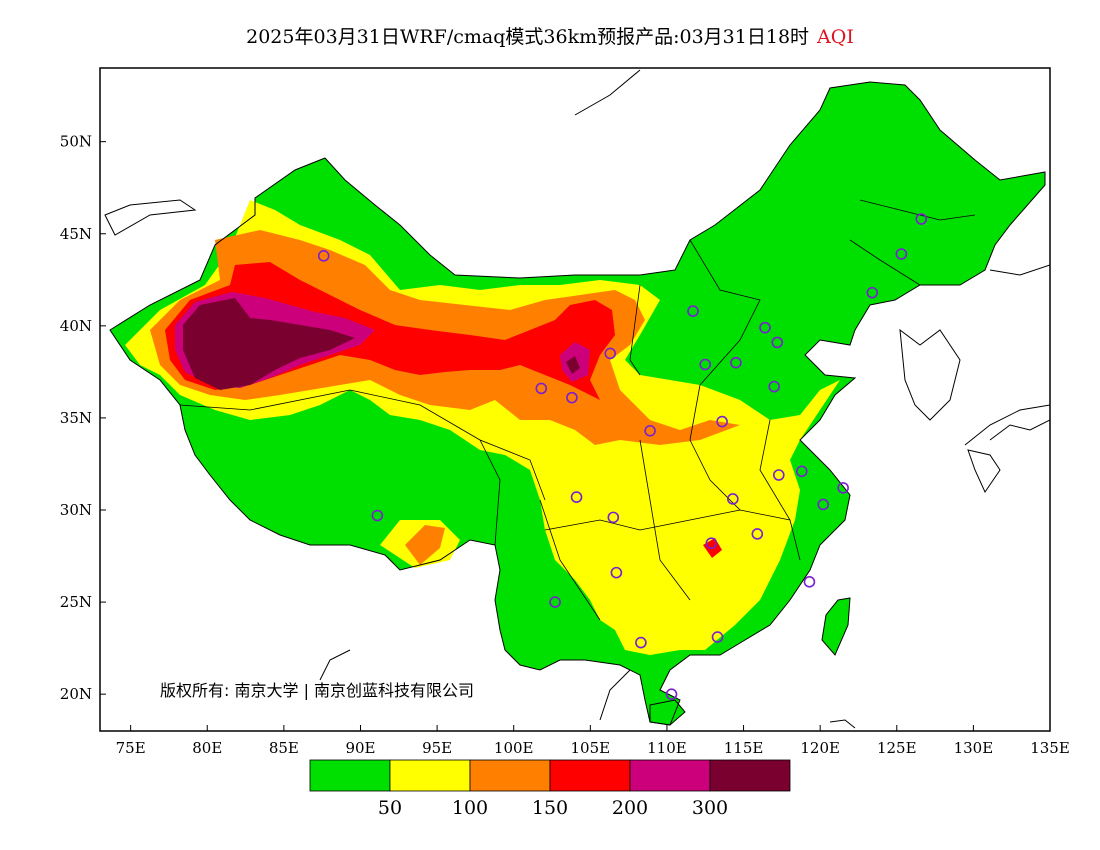 This screenshot has height=850, width=1100. I want to click on title-variable: AQI, so click(835, 37).